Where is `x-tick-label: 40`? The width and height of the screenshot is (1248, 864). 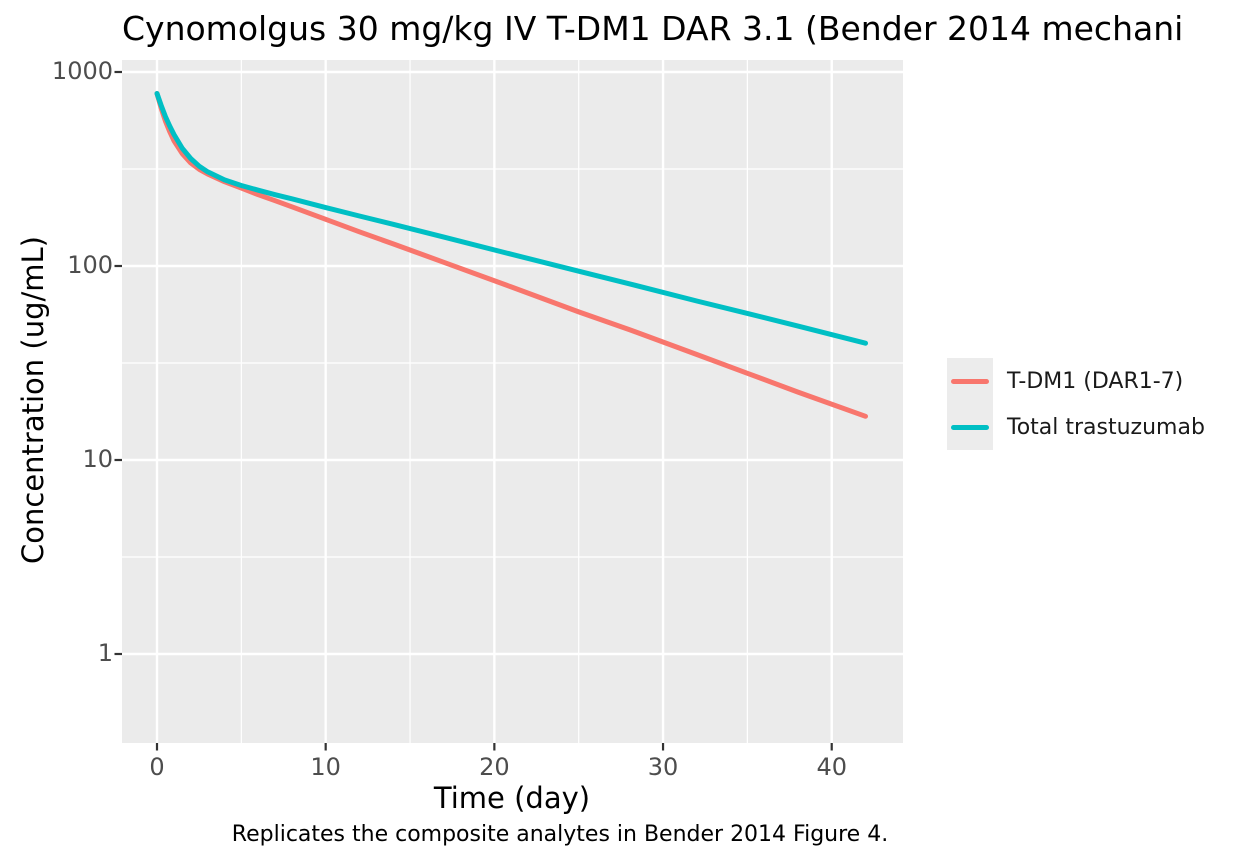 x-tick-label: 40 is located at coordinates (831, 767).